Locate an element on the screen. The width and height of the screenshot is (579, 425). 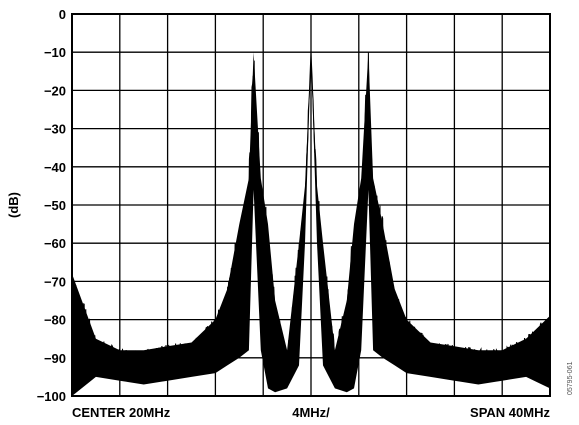
y-axis-label: (dB) is located at coordinates (13, 205).